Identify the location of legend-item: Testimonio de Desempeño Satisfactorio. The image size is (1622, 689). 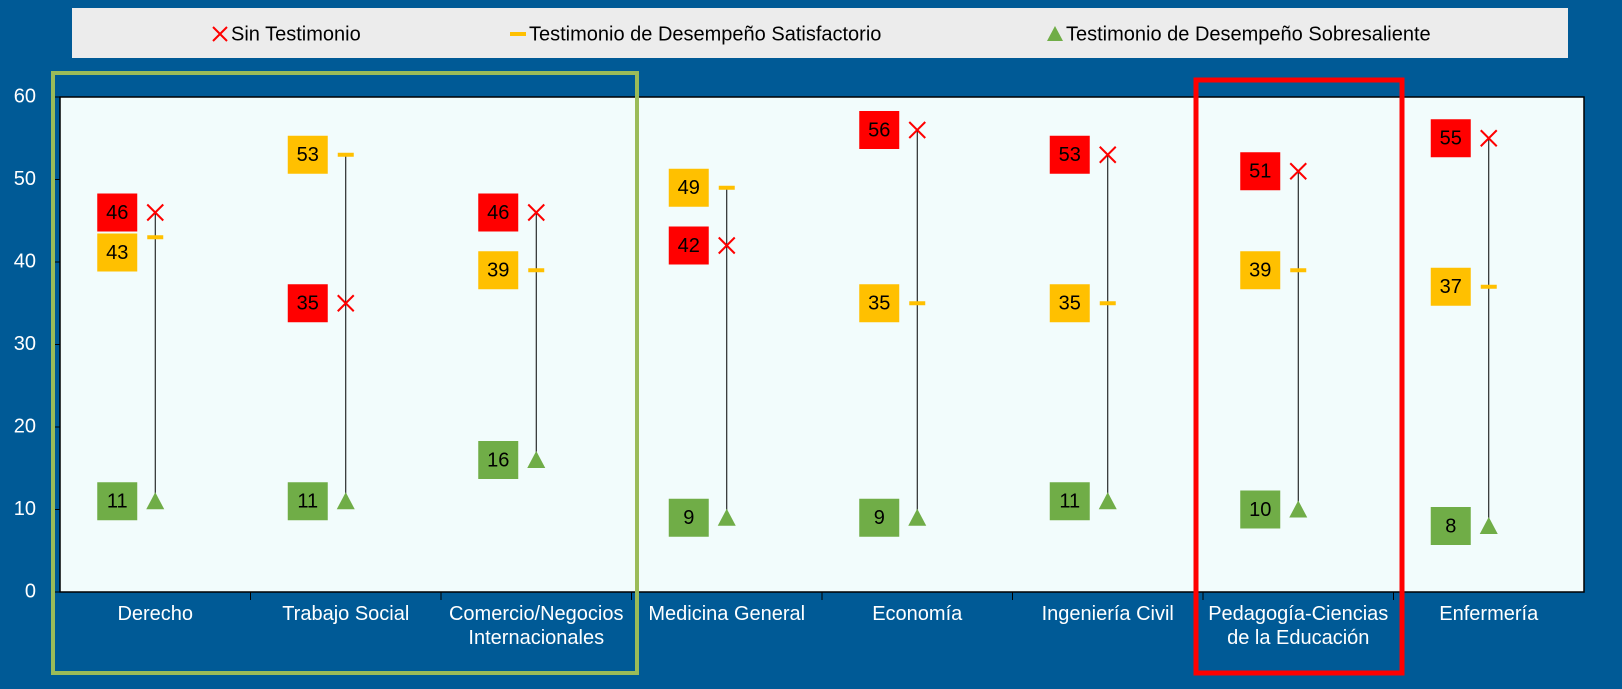
(695, 34).